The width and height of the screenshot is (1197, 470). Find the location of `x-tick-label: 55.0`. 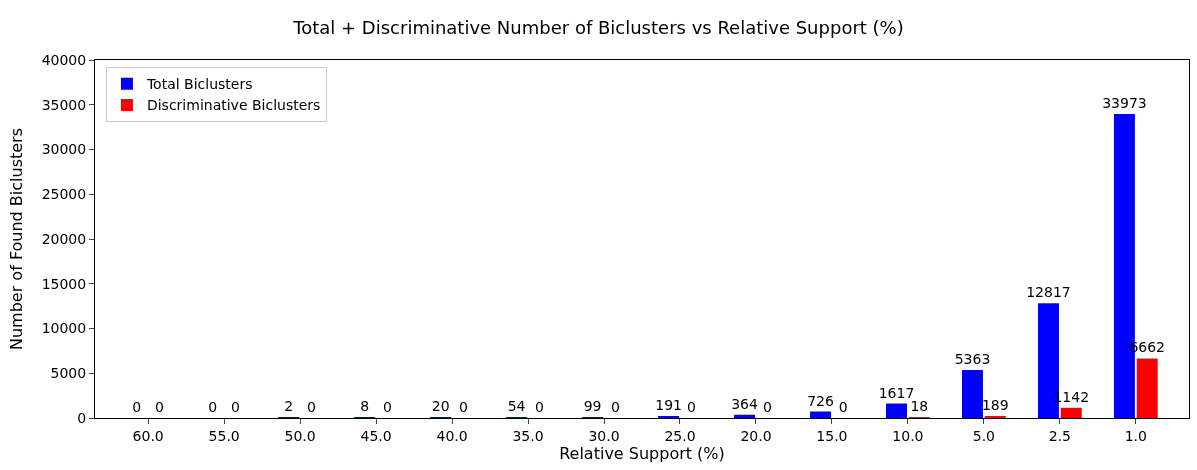

x-tick-label: 55.0 is located at coordinates (224, 435).